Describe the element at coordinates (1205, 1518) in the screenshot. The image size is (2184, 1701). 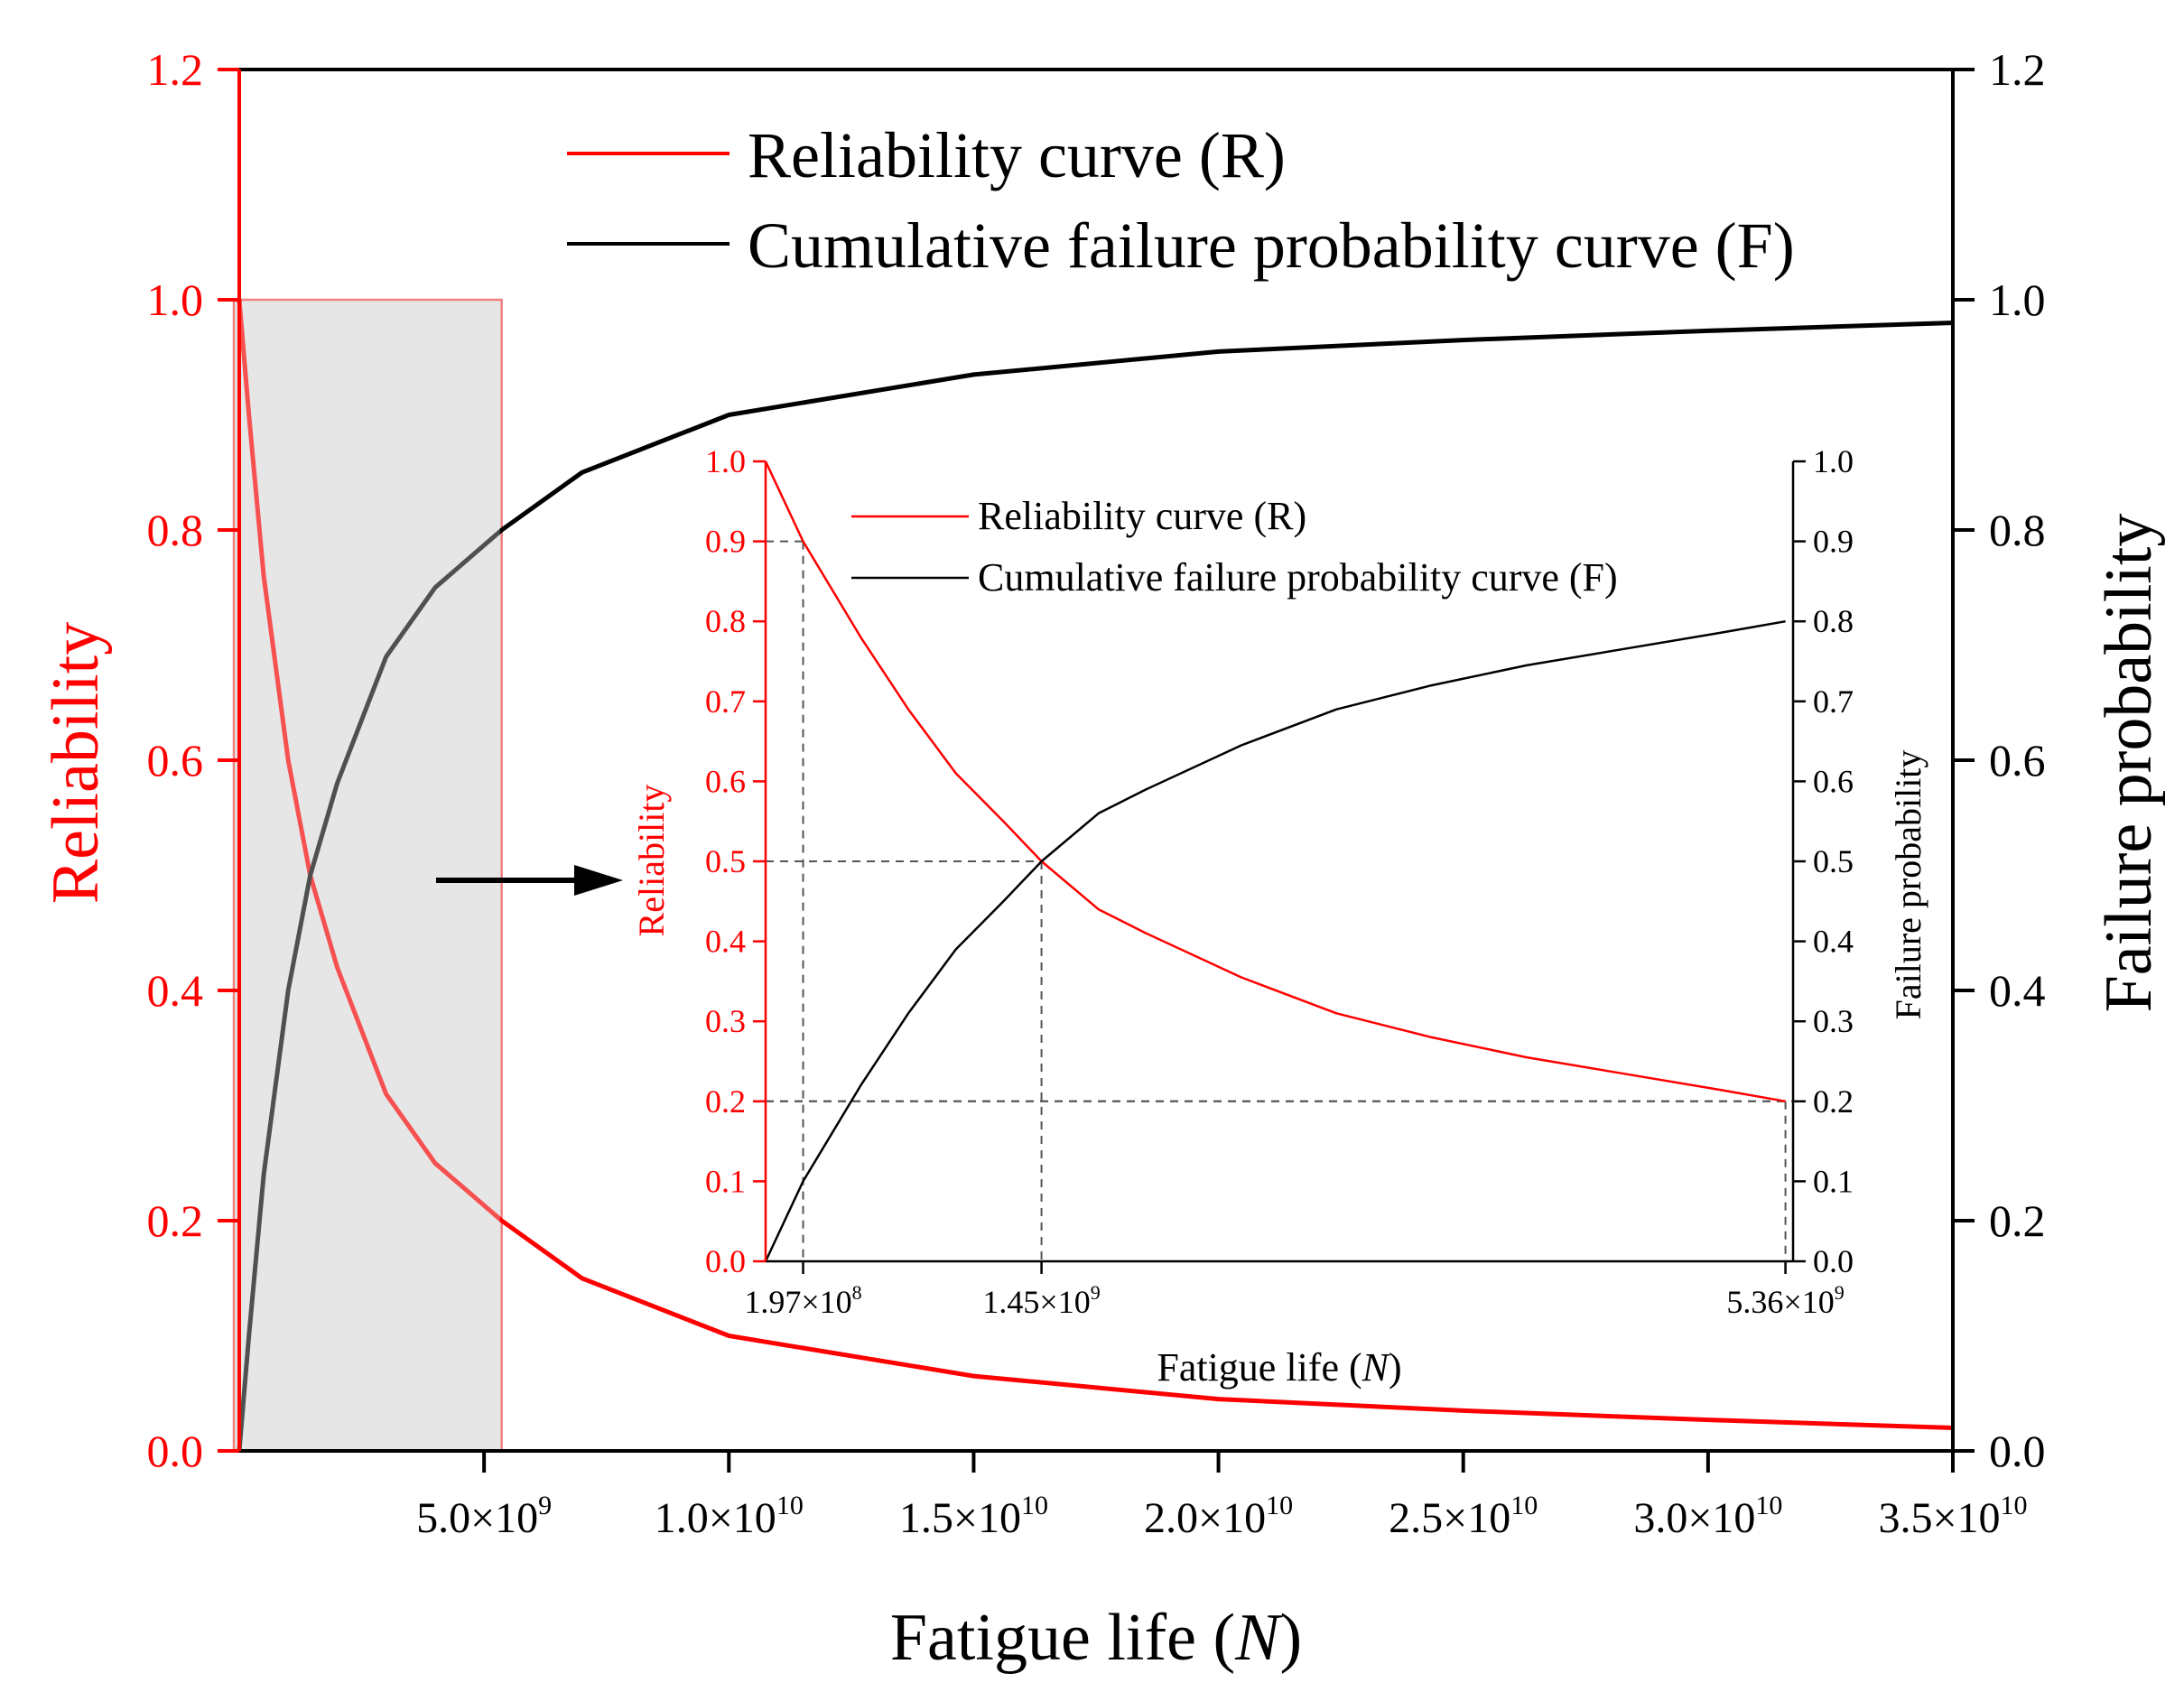
I see `main-x-tick-label-mantissa: 2.0×10` at that location.